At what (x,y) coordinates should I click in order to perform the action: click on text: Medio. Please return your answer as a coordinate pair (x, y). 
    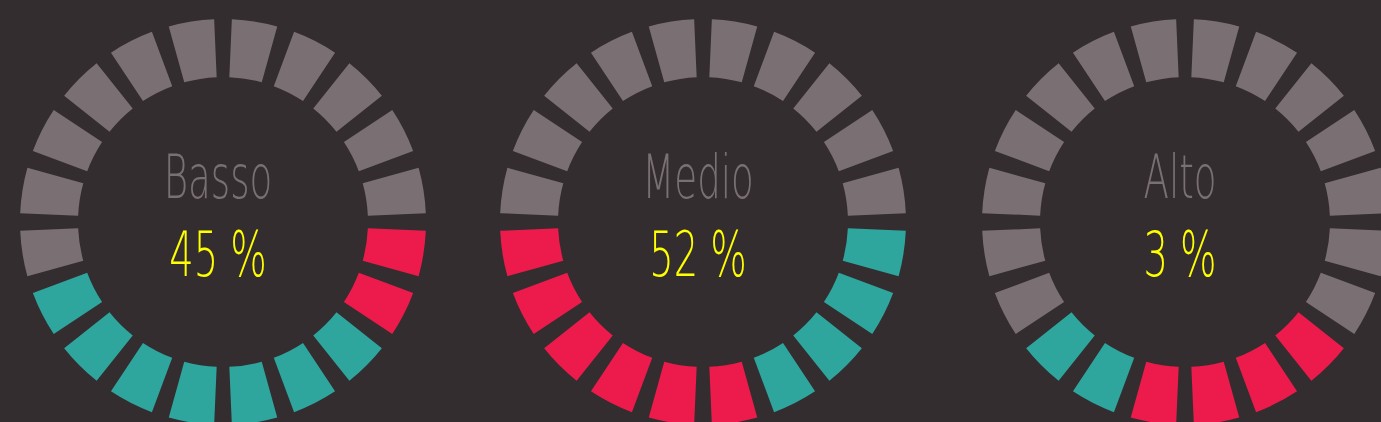
    Looking at the image, I should click on (698, 177).